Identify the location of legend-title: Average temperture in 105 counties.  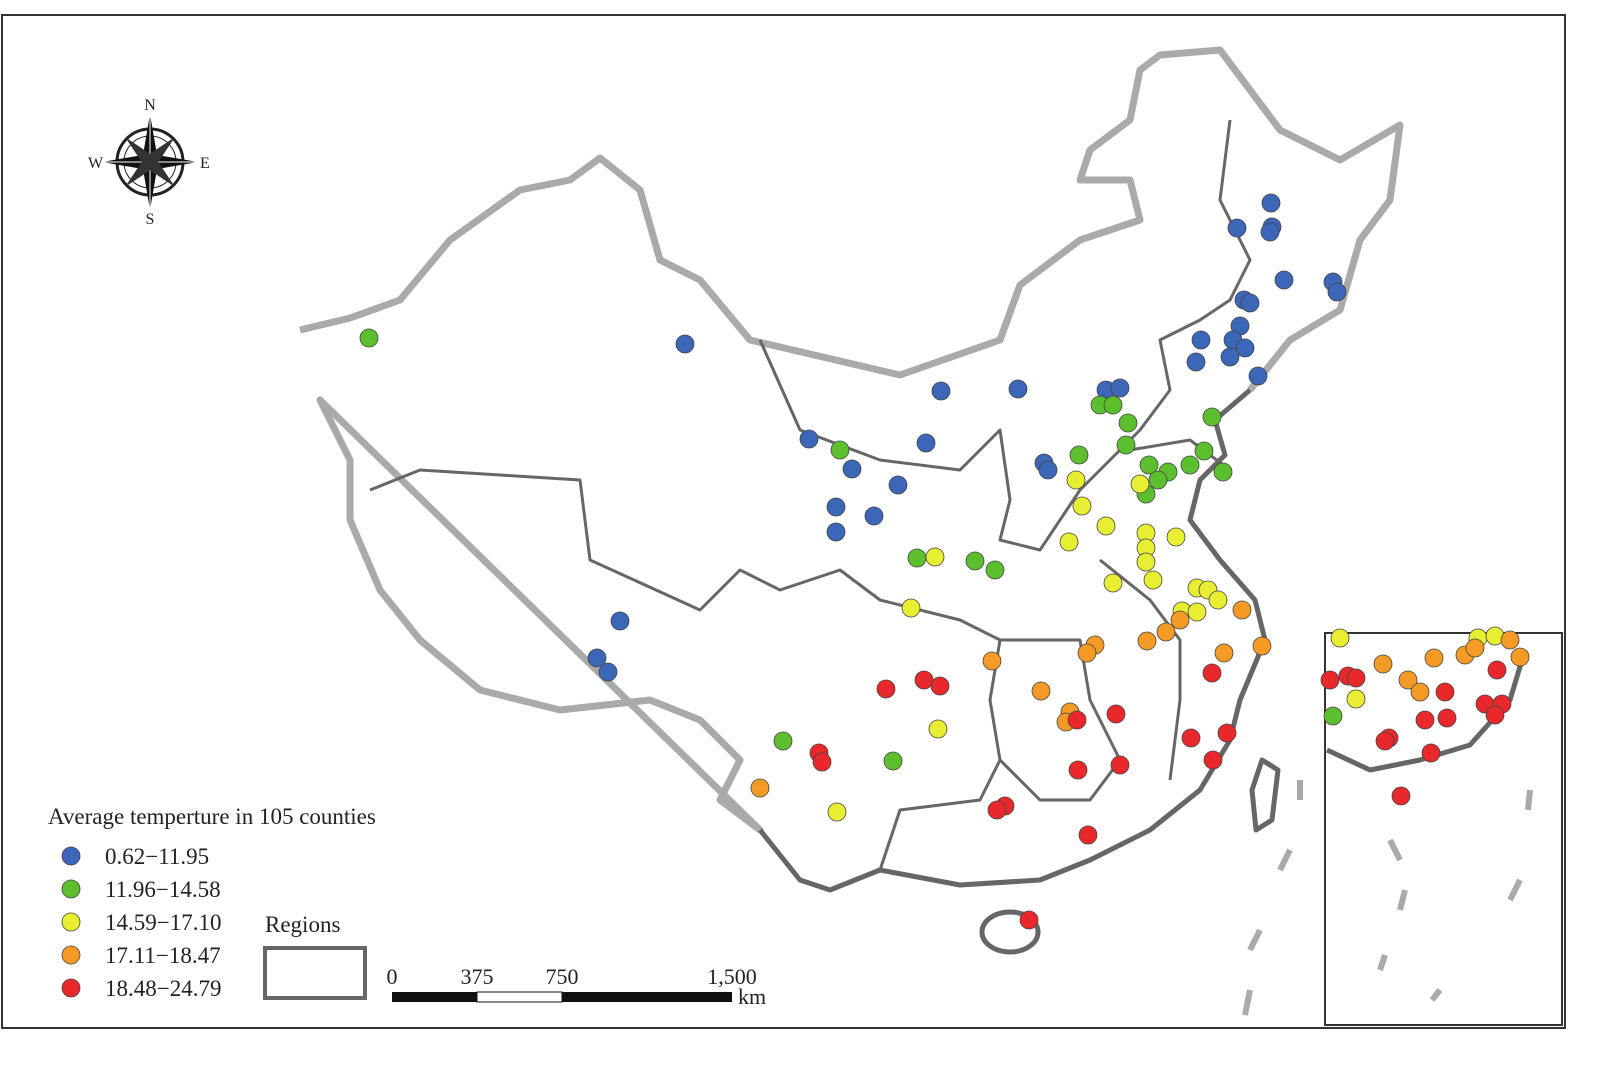
(212, 816).